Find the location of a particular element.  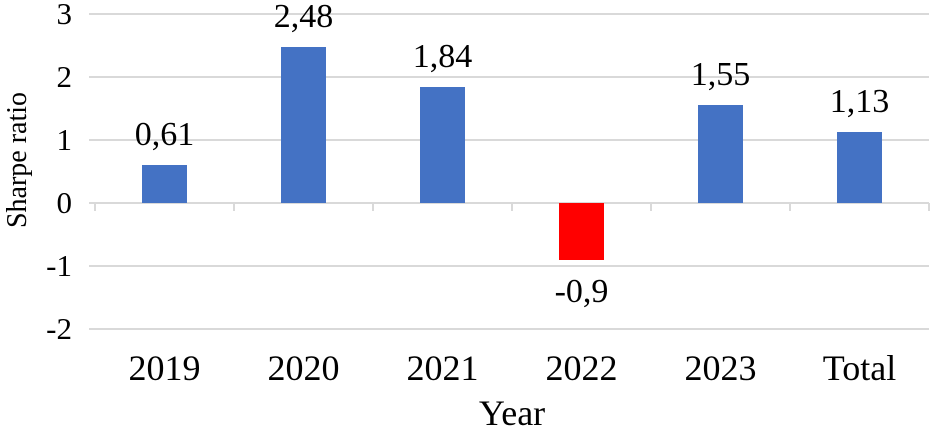

bar-2021 is located at coordinates (442, 145).